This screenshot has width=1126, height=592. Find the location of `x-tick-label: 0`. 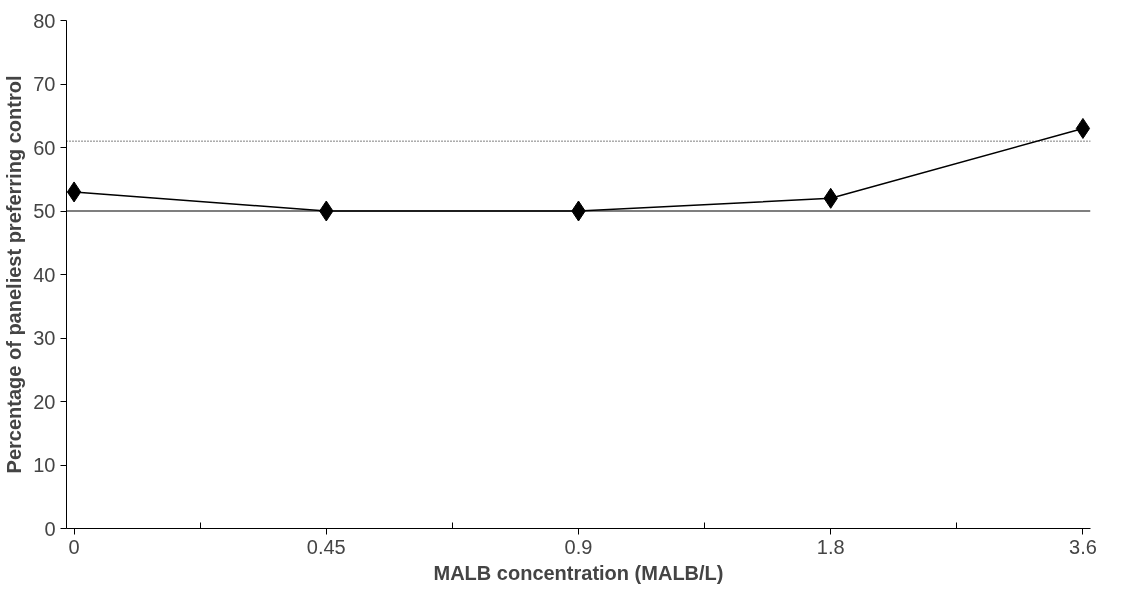

x-tick-label: 0 is located at coordinates (74, 546).